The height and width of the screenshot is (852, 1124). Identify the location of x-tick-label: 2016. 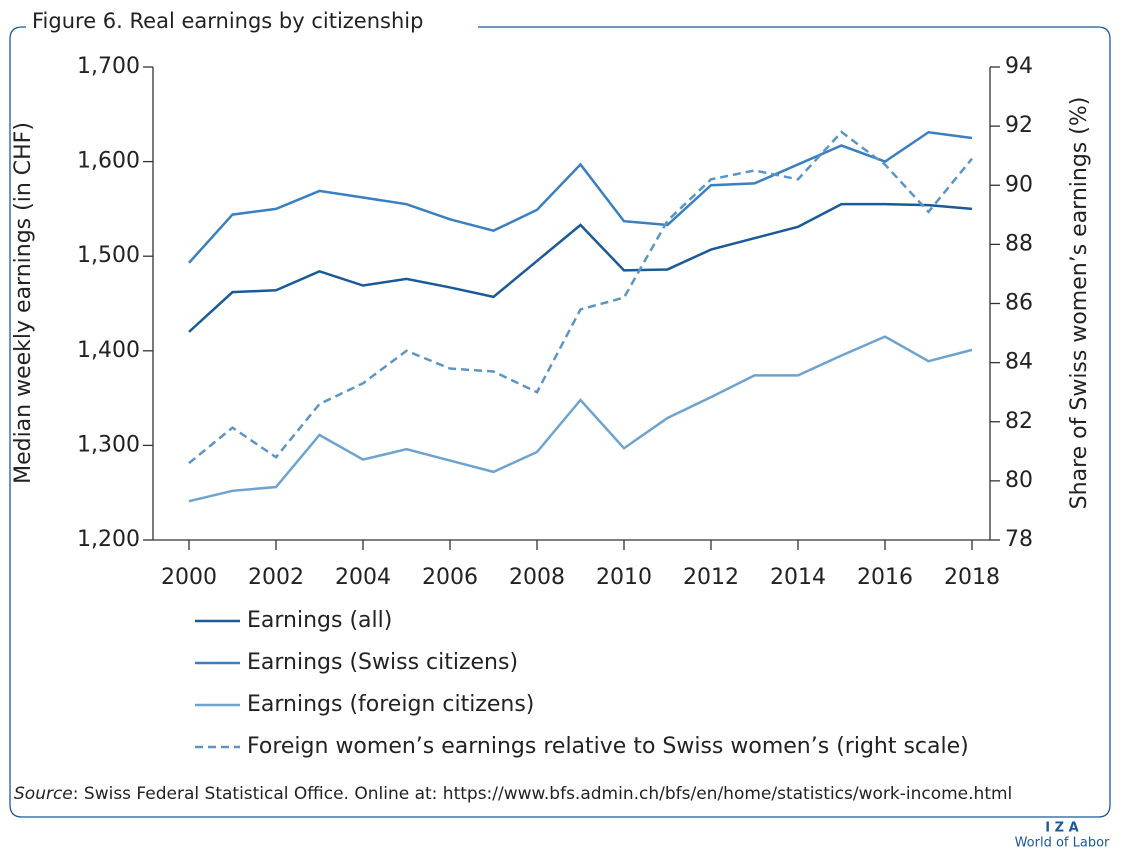
(885, 577).